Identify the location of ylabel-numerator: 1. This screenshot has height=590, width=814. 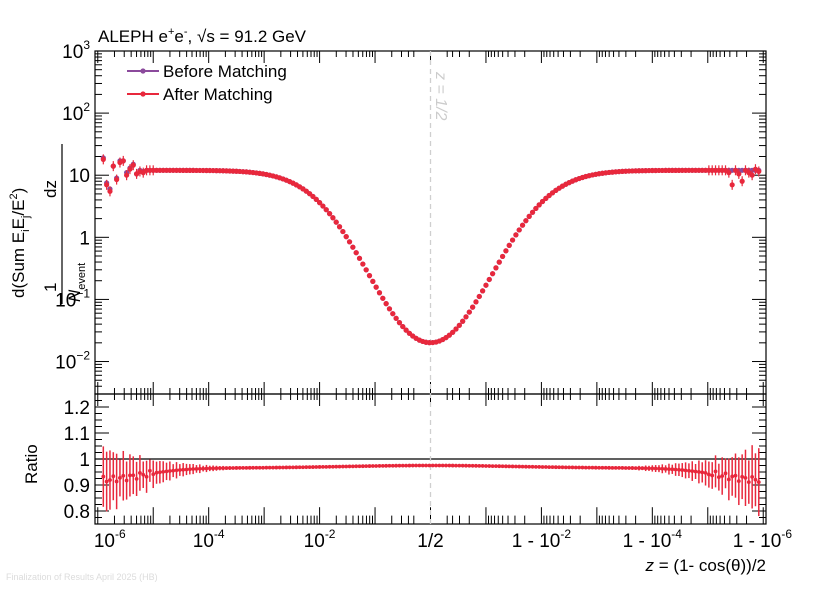
(50, 287).